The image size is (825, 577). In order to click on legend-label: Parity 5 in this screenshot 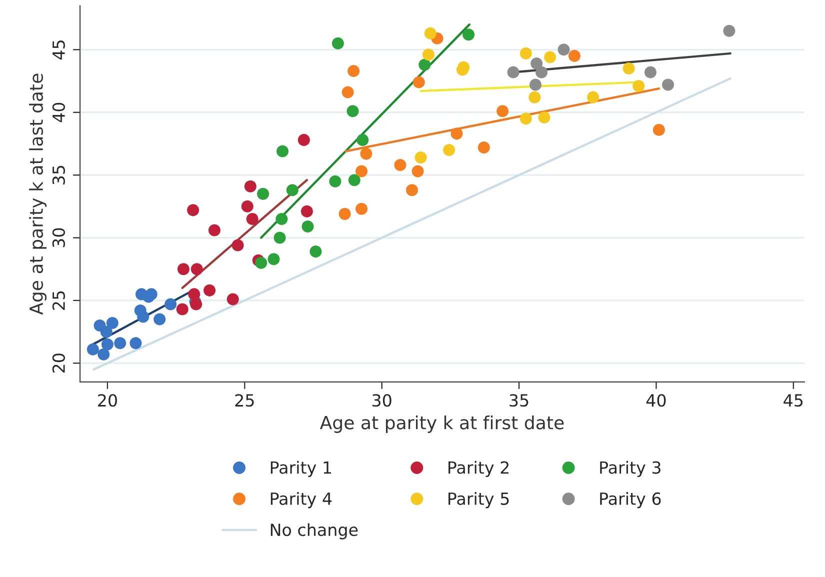, I will do `click(478, 500)`.